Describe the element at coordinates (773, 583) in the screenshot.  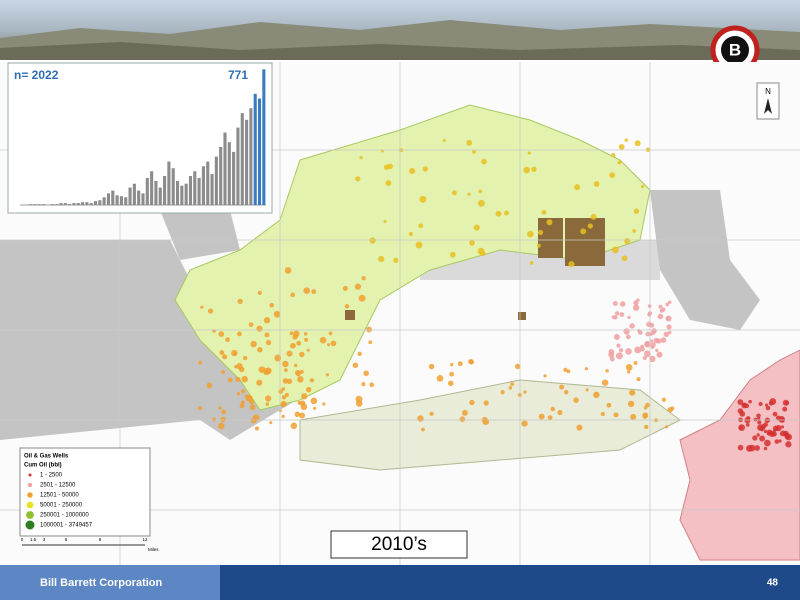
I see `page-number: 48` at that location.